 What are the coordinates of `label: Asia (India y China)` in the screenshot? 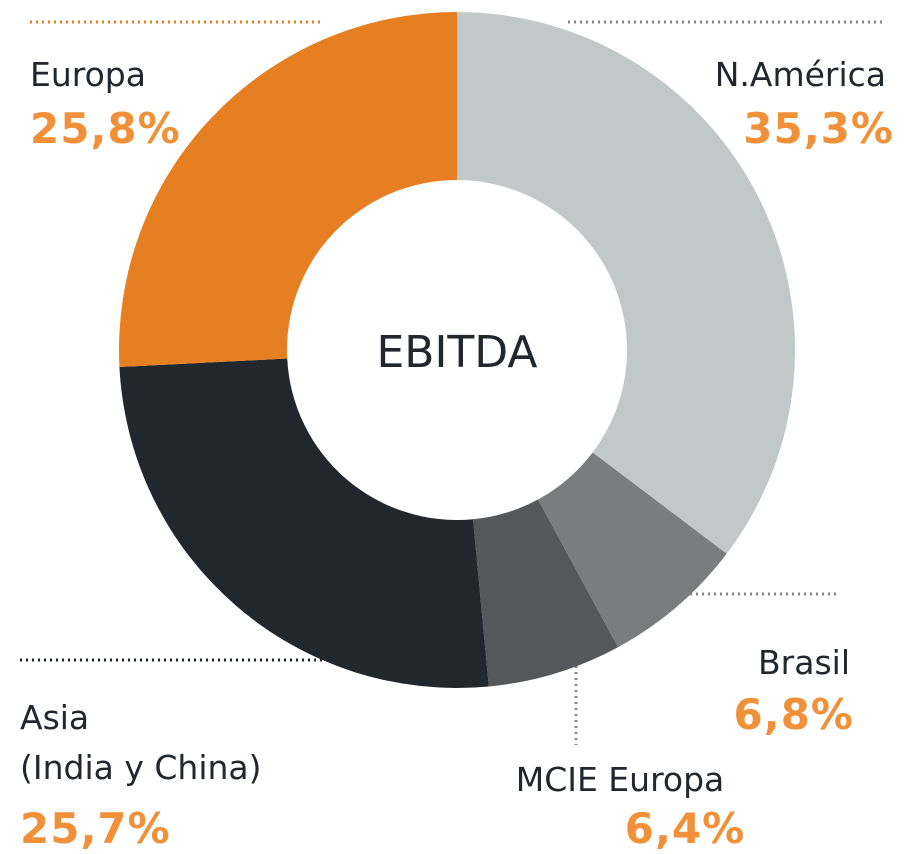 It's located at (141, 742).